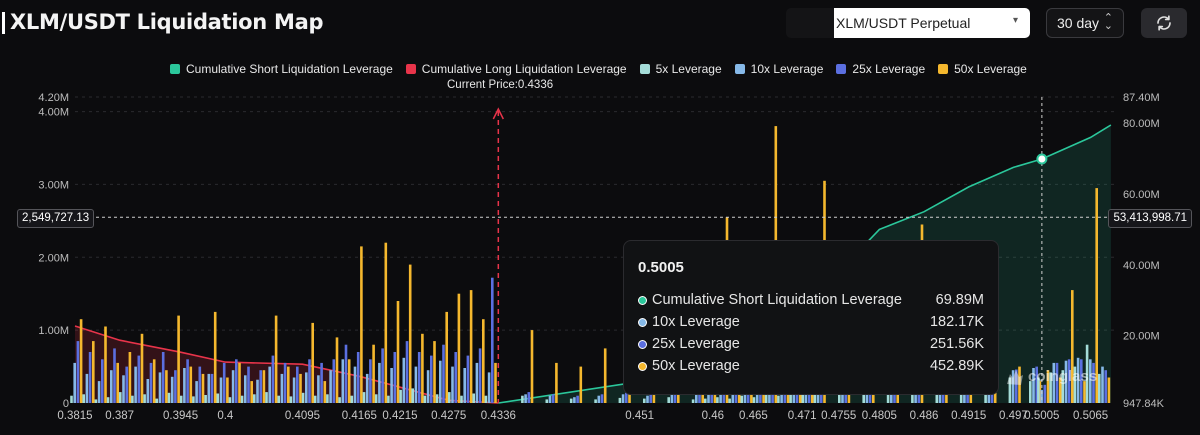 The width and height of the screenshot is (1200, 435). Describe the element at coordinates (66, 404) in the screenshot. I see `y-left-tick-label: 0` at that location.